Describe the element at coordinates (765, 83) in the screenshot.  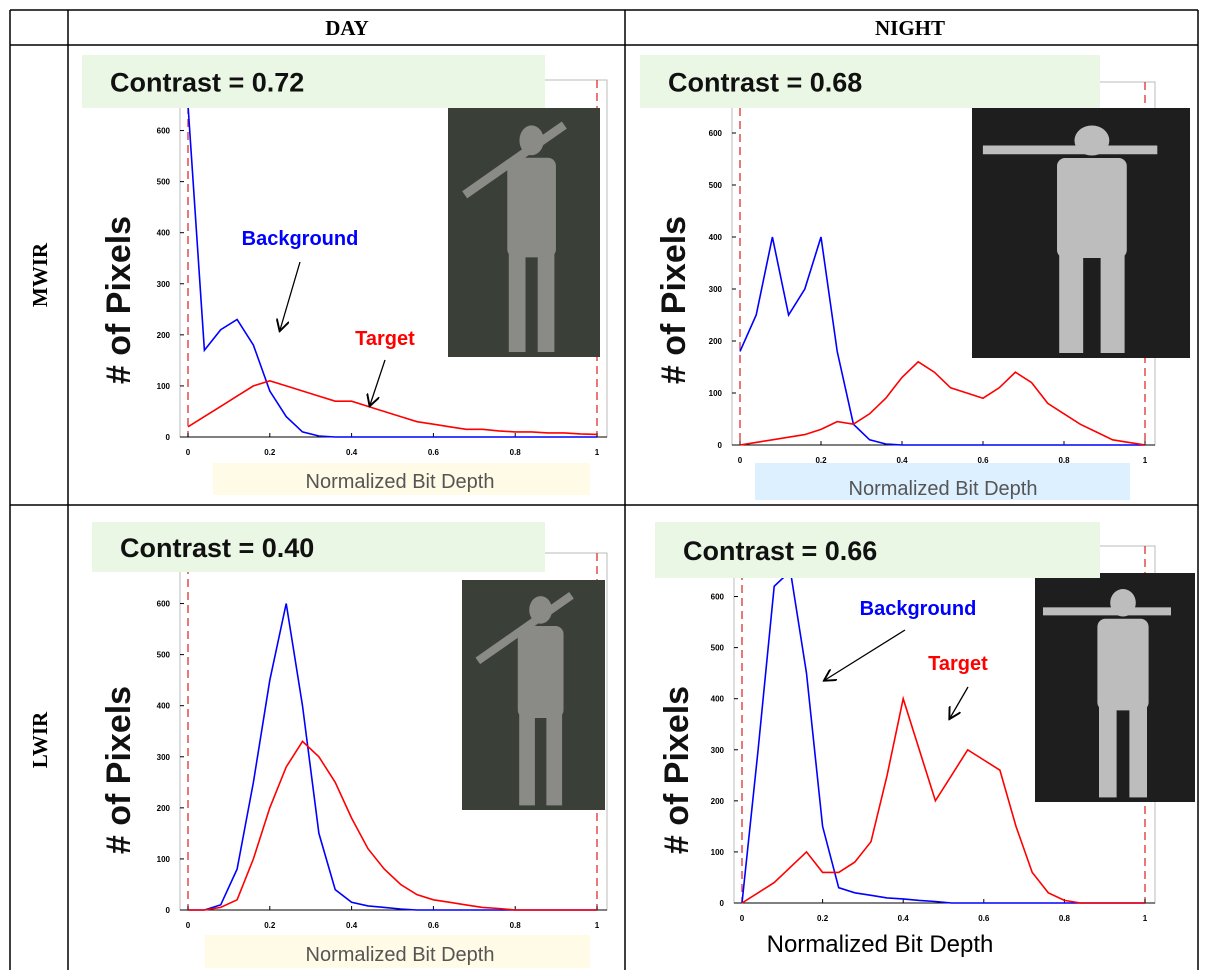
I see `contrast-label: Contrast = 0.68` at that location.